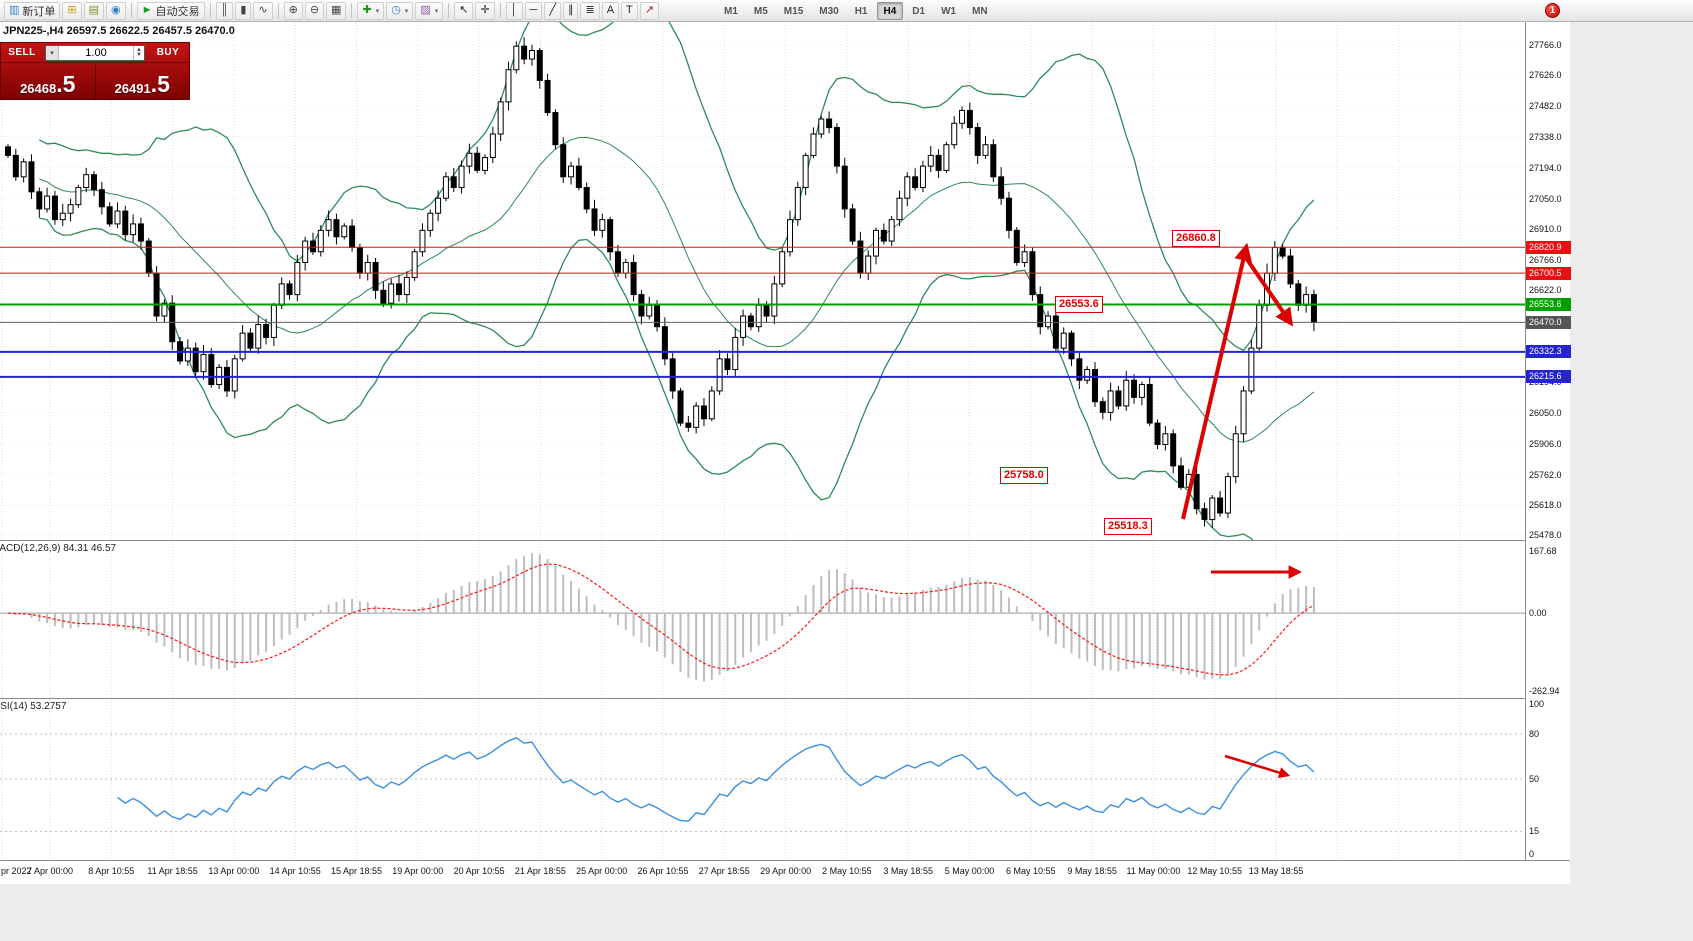 The width and height of the screenshot is (1693, 941). Describe the element at coordinates (14, 10) in the screenshot. I see `new-order-icon: ▥` at that location.